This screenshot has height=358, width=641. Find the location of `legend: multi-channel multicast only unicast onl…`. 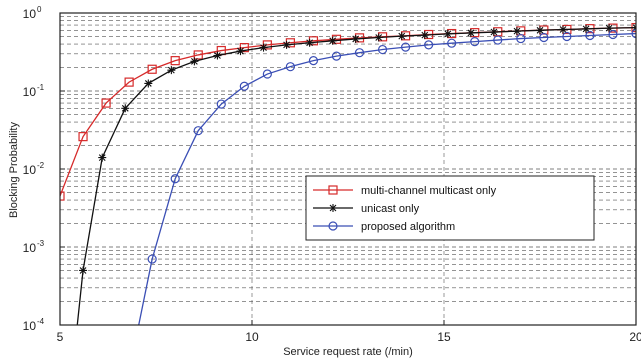

legend: multi-channel multicast only unicast onl… is located at coordinates (450, 208).